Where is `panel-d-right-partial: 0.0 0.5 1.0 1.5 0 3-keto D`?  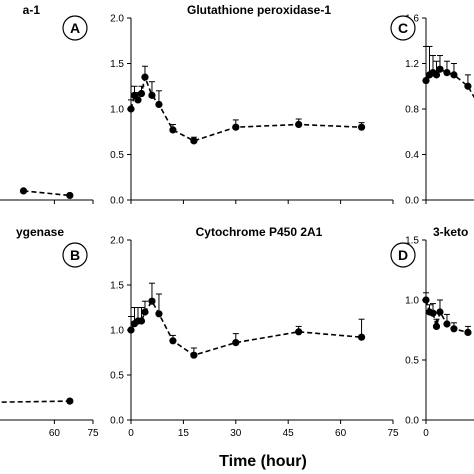 panel-d-right-partial: 0.0 0.5 1.0 1.5 0 3-keto D is located at coordinates (432, 332).